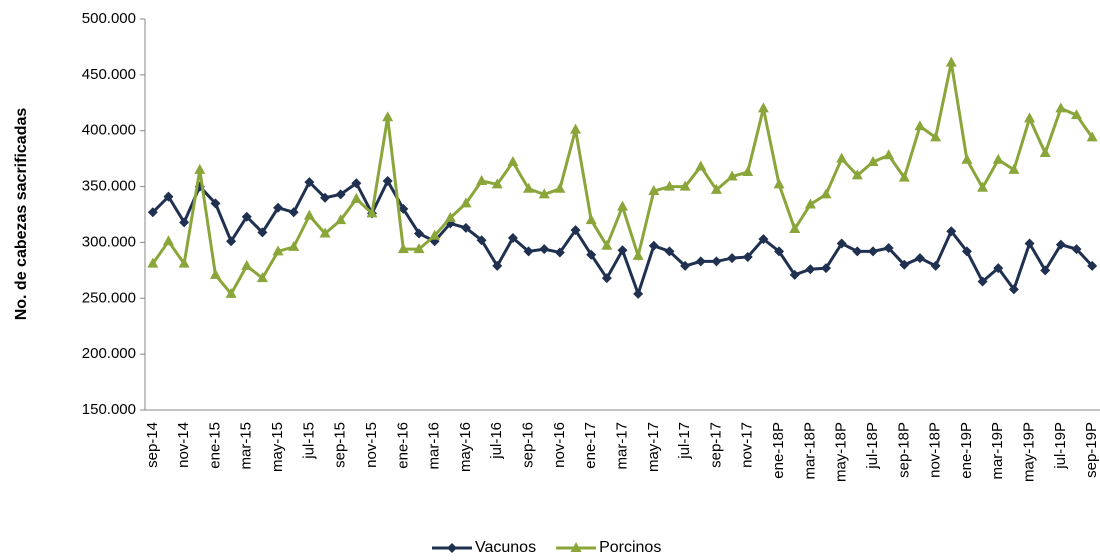  Describe the element at coordinates (630, 547) in the screenshot. I see `legend-label: Porcinos` at that location.